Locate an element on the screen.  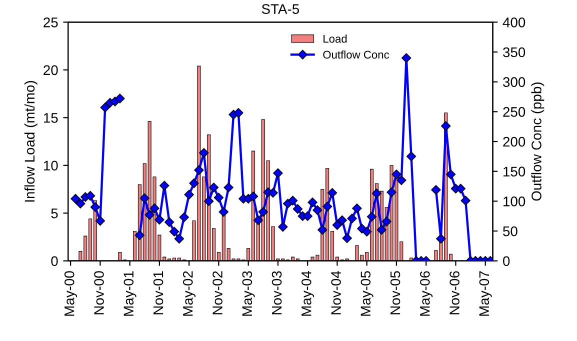
y2-tick-label: 250 is located at coordinates (514, 112).